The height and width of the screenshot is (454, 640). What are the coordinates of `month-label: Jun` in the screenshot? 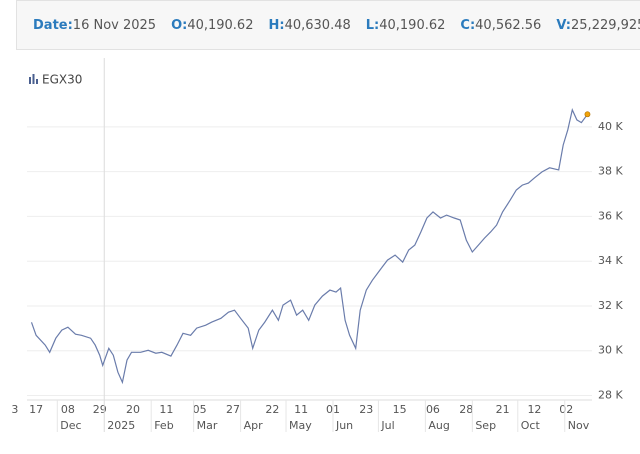 It's located at (344, 425).